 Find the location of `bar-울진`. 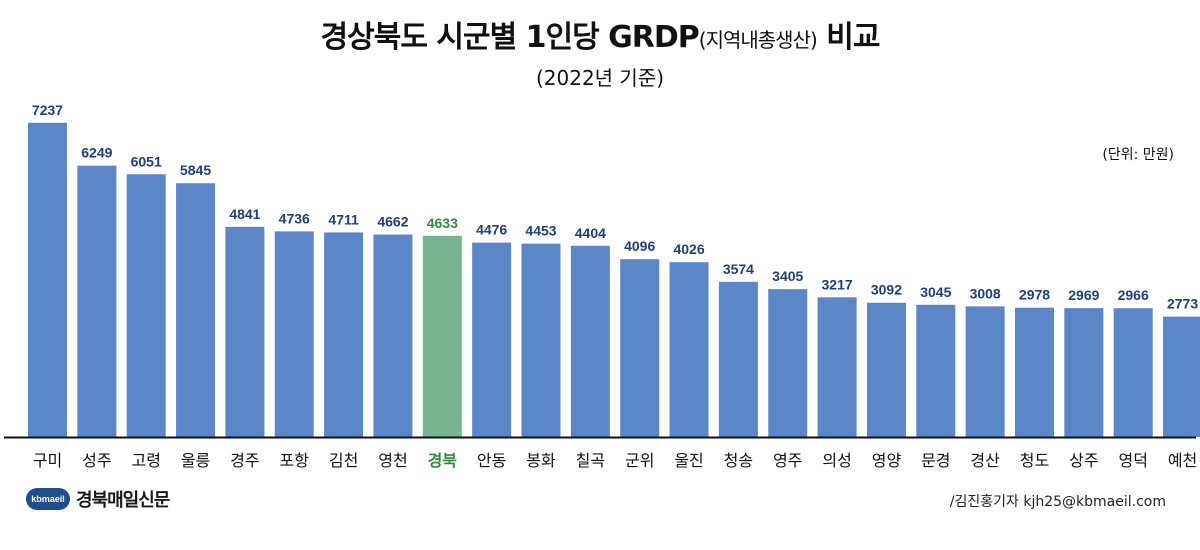

bar-울진 is located at coordinates (689, 349).